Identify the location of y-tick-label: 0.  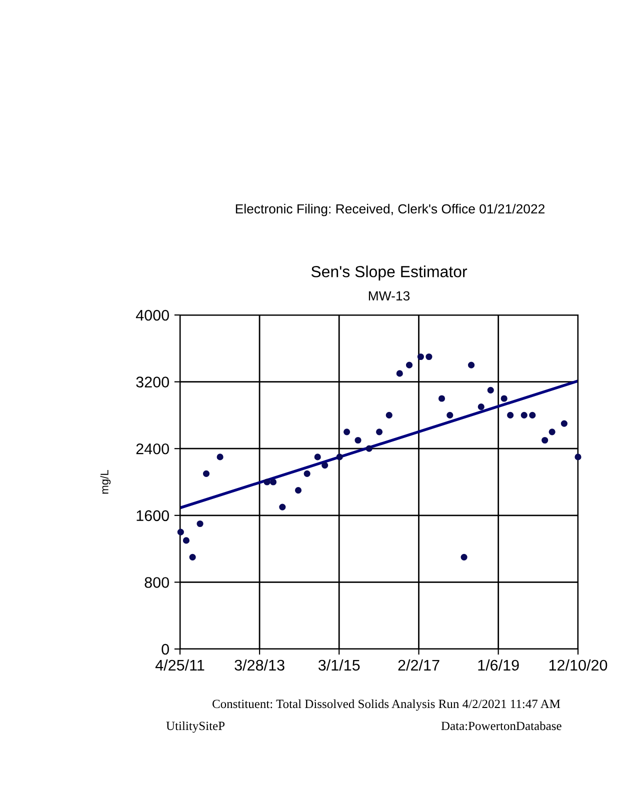
(165, 649).